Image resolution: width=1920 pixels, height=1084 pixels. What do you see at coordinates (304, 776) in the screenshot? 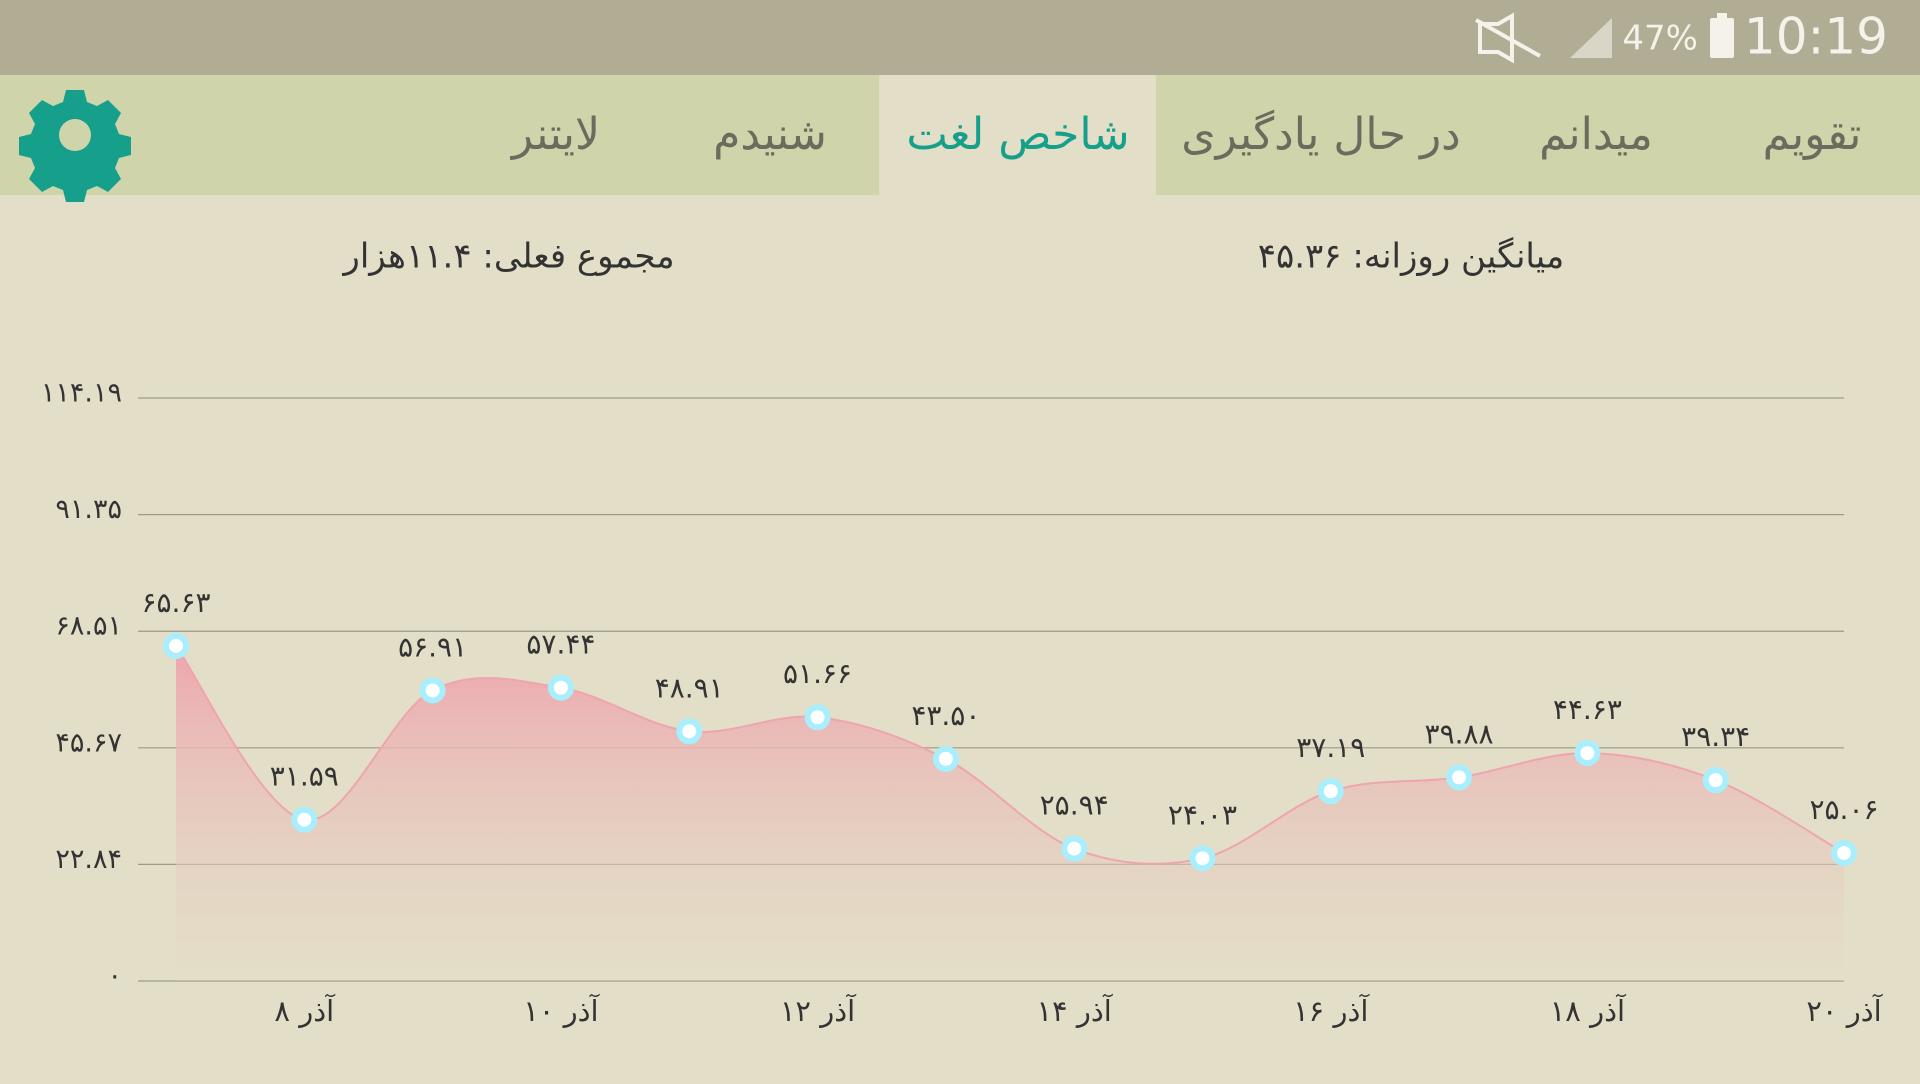
I see `value-label: ۳۱.۵۹` at bounding box center [304, 776].